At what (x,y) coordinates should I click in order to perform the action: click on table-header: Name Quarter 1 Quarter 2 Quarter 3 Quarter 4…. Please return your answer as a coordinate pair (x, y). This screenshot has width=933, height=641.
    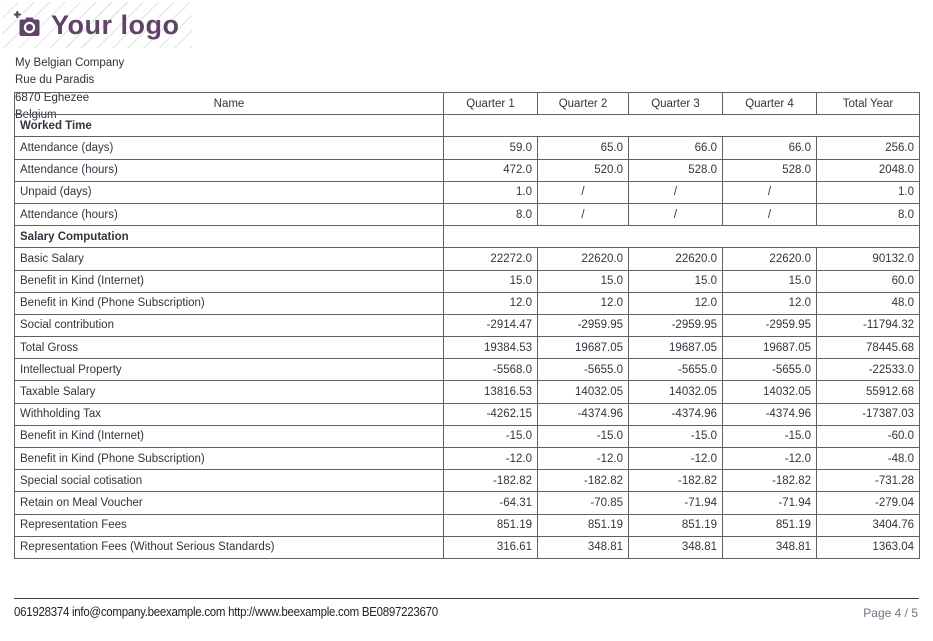
    Looking at the image, I should click on (467, 103).